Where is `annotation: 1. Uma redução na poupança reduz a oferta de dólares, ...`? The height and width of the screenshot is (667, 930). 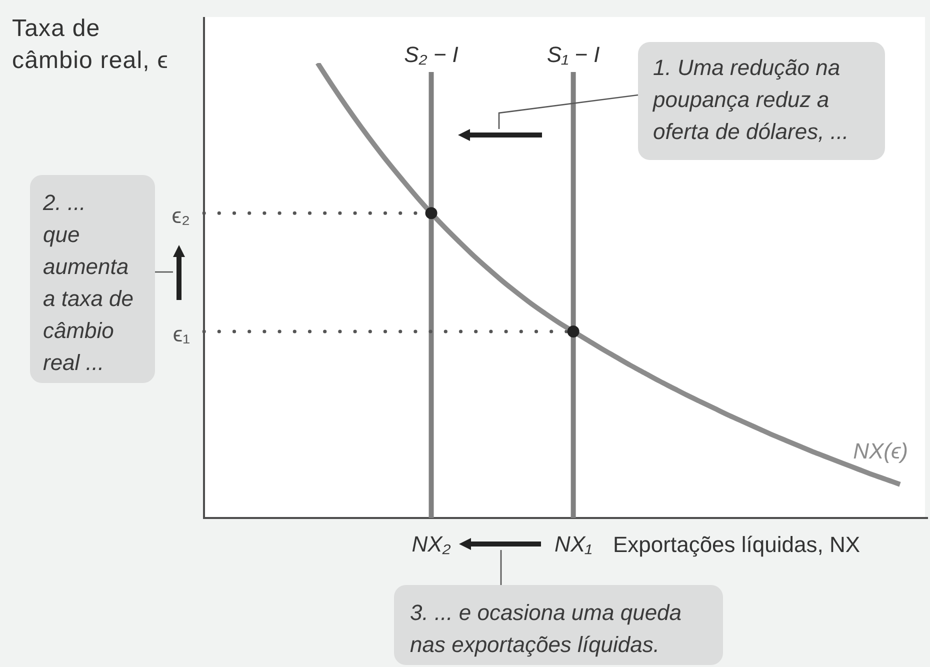
annotation: 1. Uma redução na poupança reduz a oferta de dólares, ... is located at coordinates (751, 100).